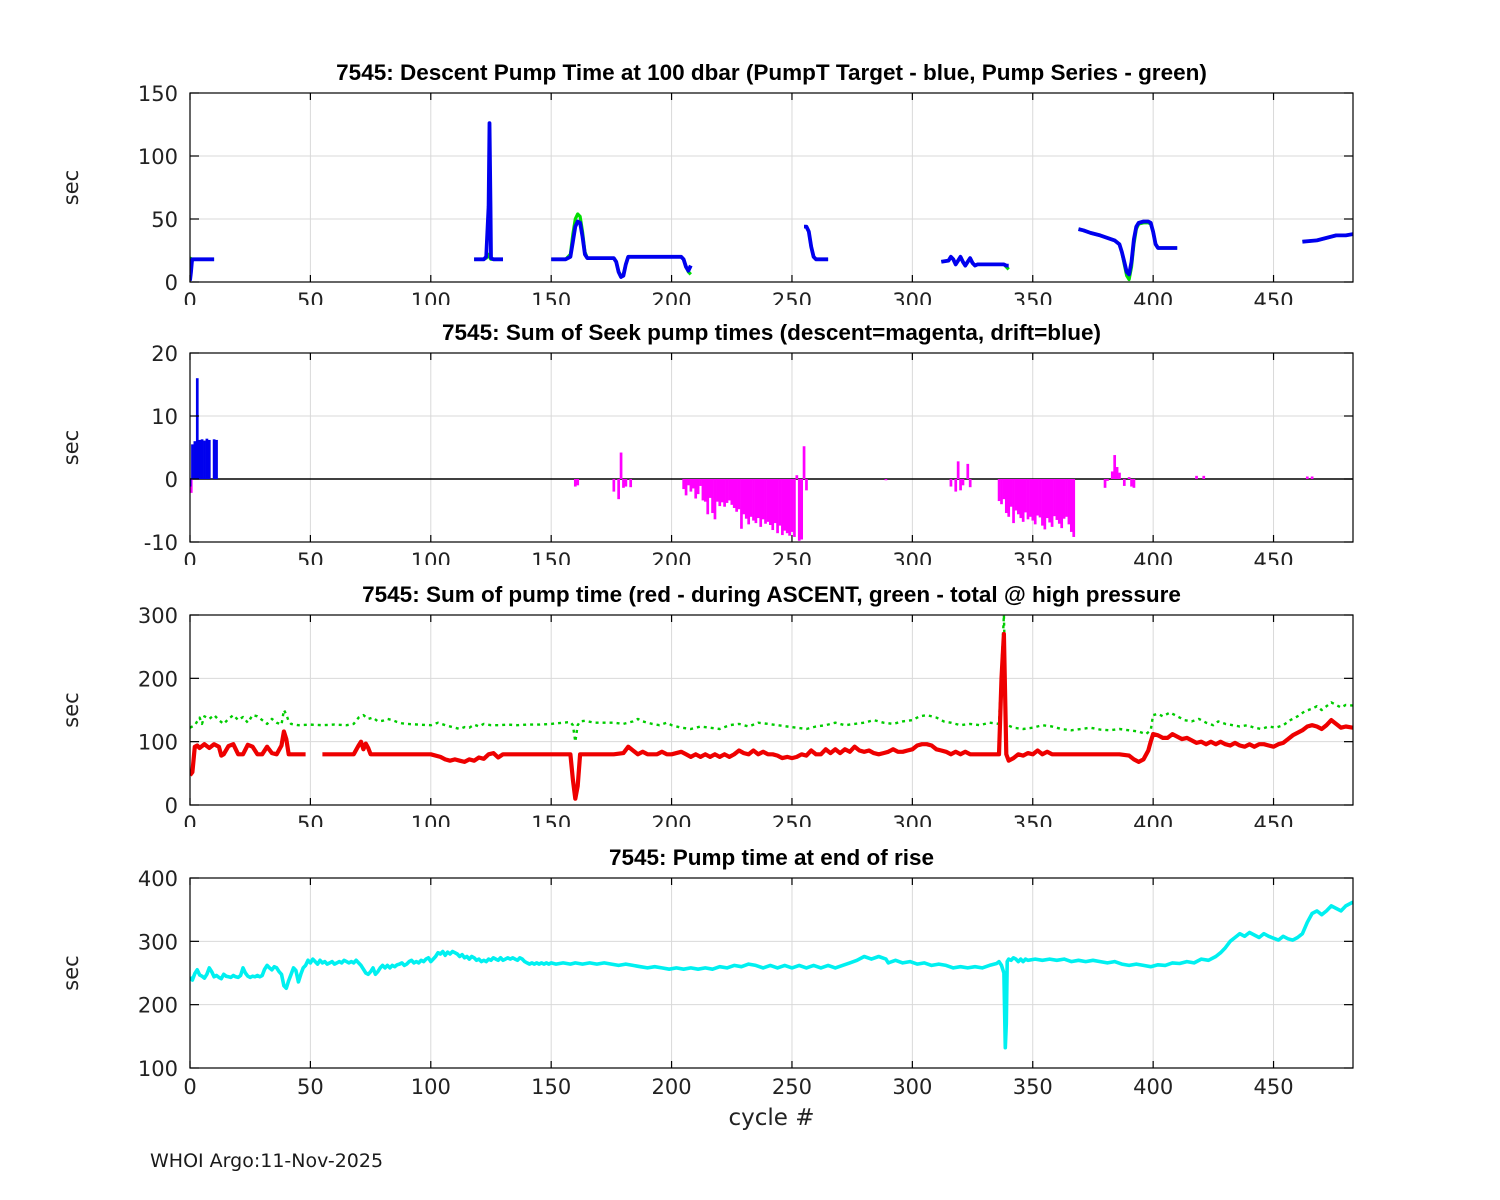 This screenshot has width=1500, height=1200. What do you see at coordinates (71, 972) in the screenshot?
I see `y-axis-label: sec` at bounding box center [71, 972].